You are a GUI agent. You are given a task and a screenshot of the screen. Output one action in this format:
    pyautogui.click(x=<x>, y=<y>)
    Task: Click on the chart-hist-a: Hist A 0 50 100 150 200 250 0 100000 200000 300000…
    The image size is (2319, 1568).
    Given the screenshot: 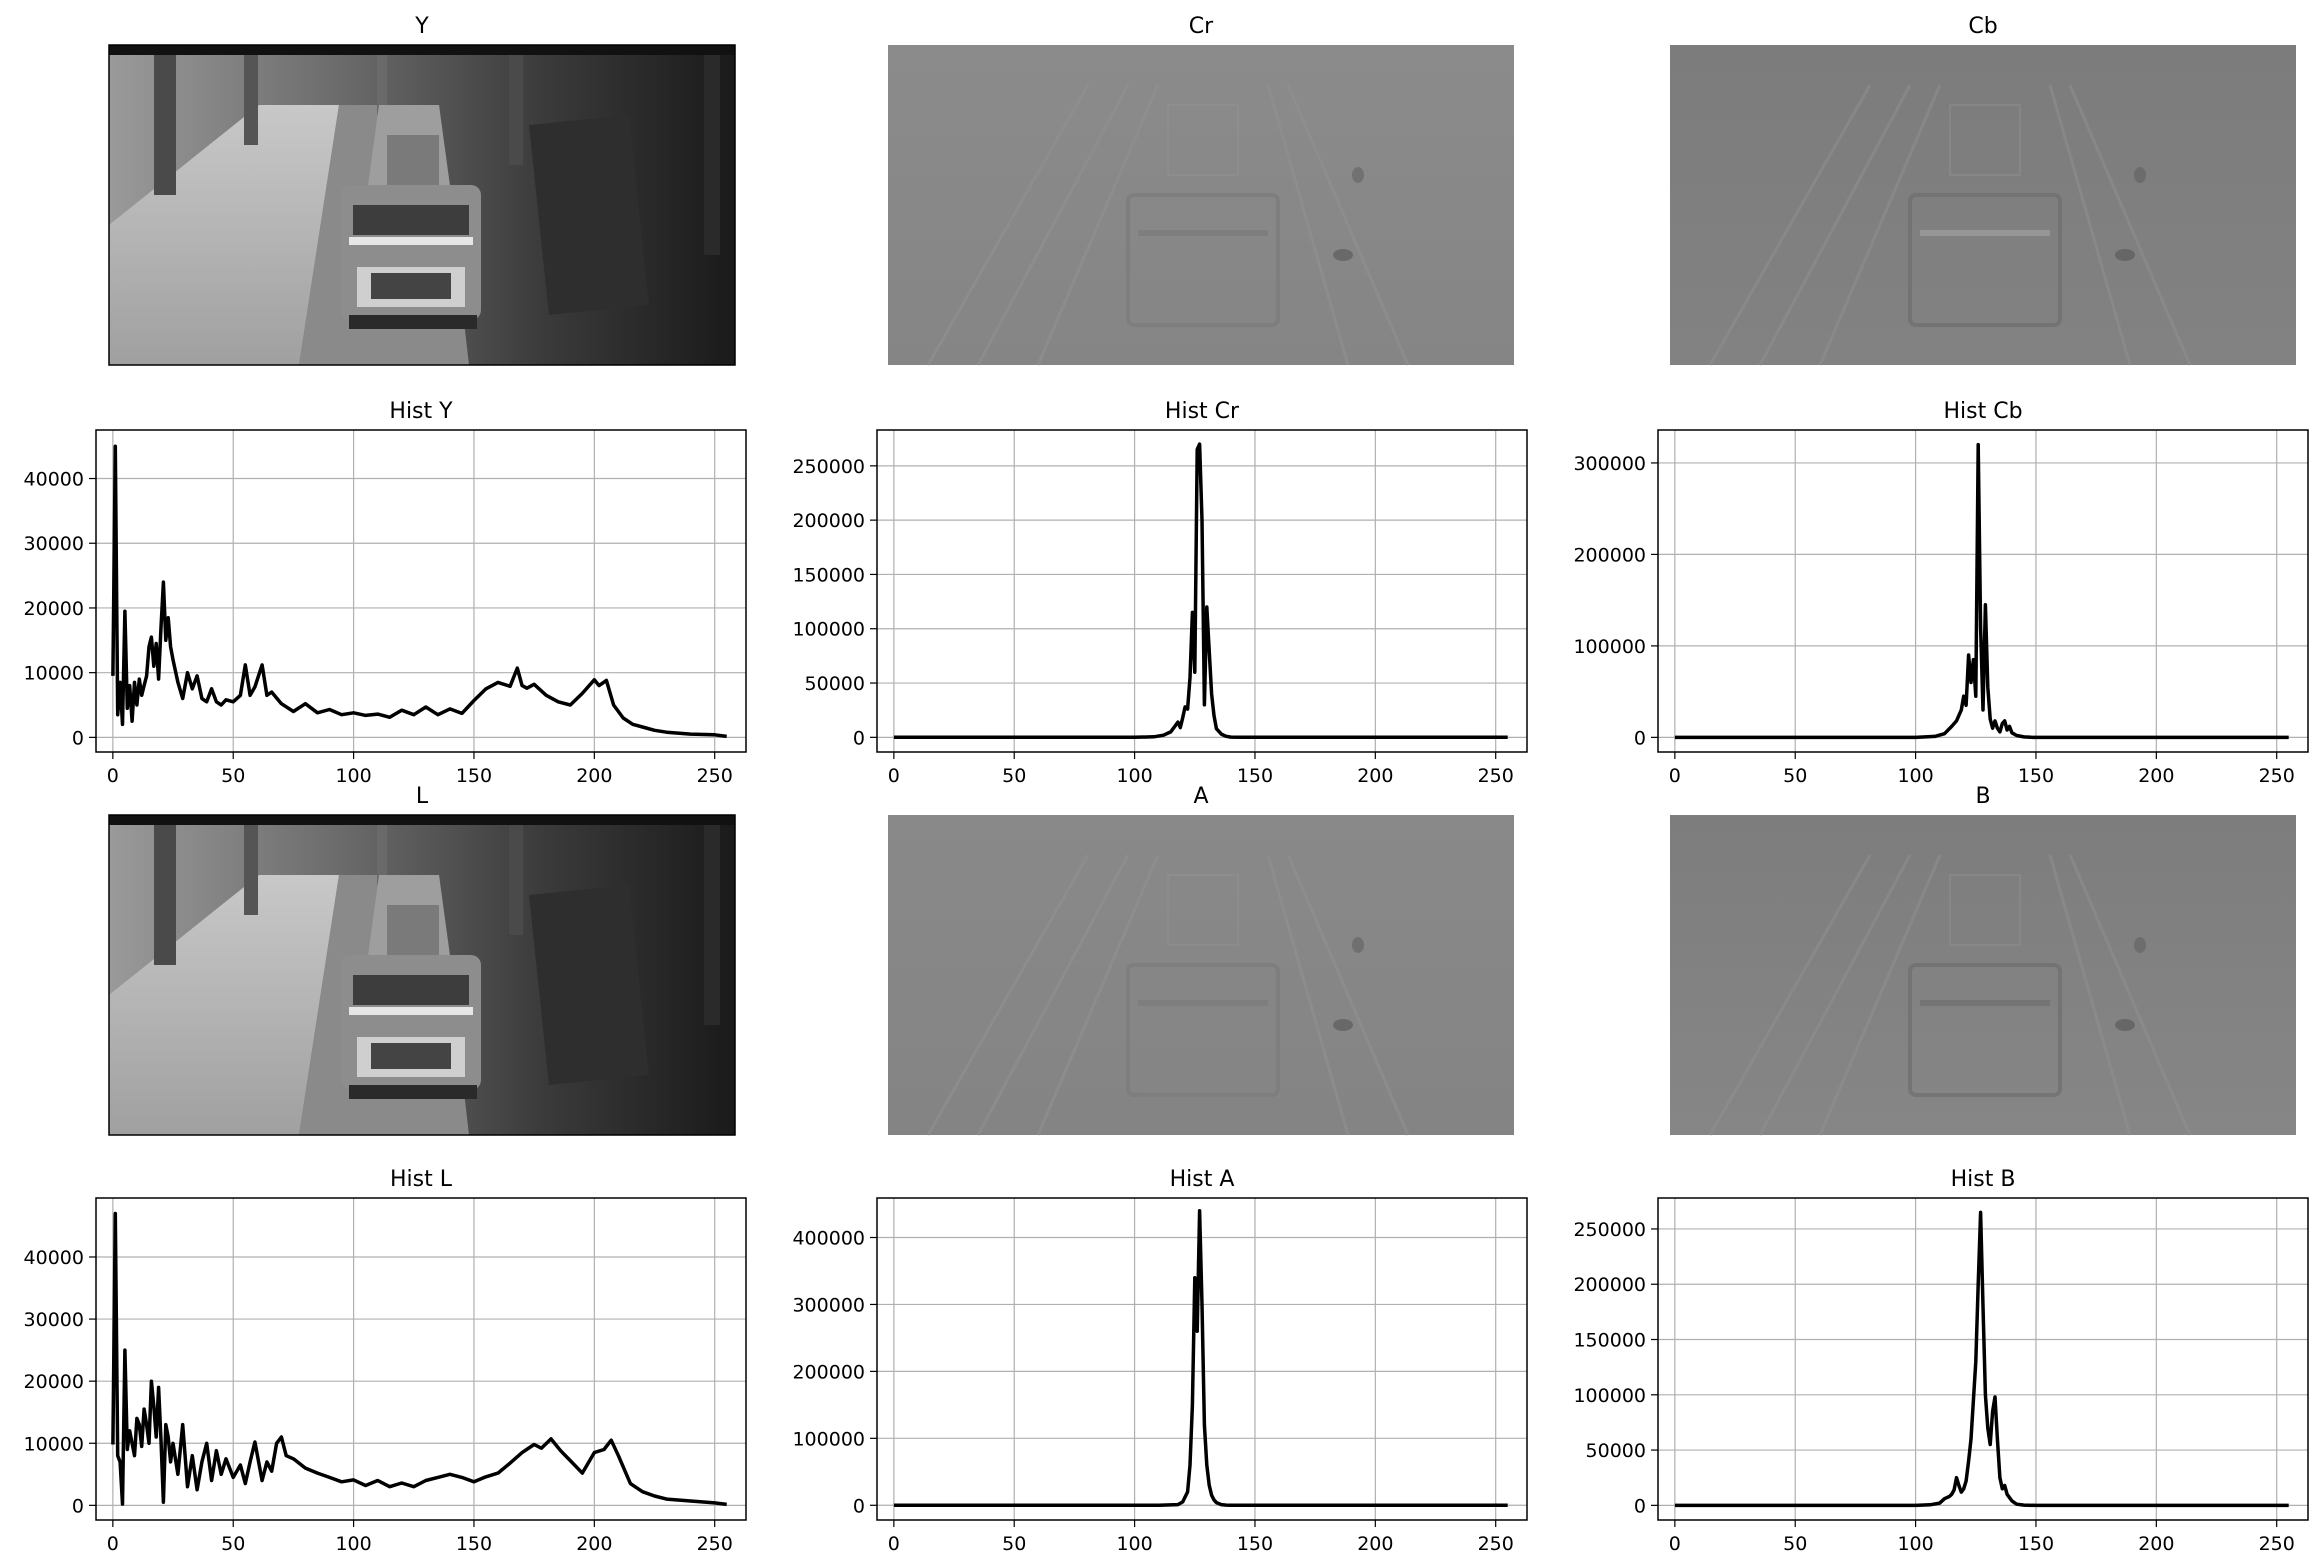 What is the action you would take?
    pyautogui.click(x=1160, y=1361)
    